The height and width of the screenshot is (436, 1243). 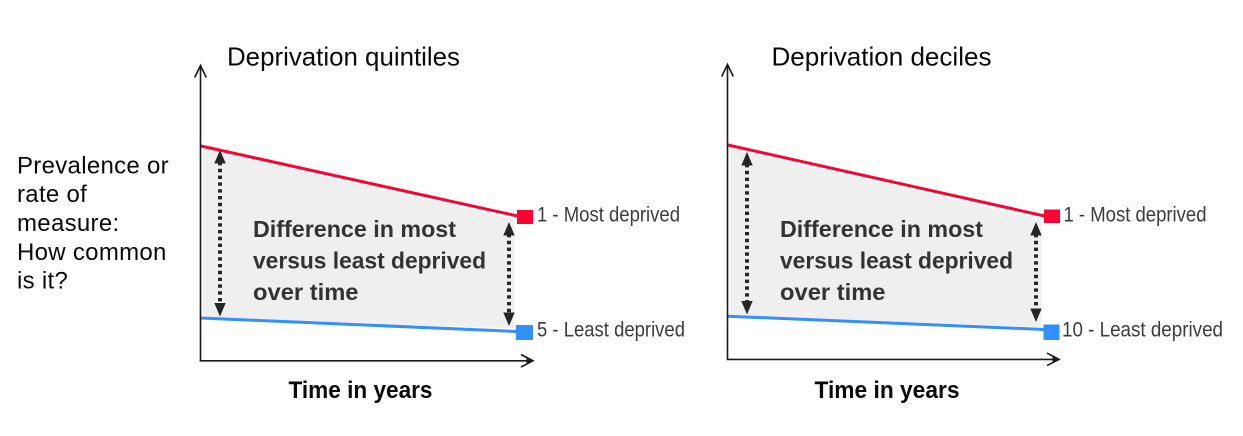 I want to click on svg-text: 10 - Least deprived, so click(x=1142, y=330).